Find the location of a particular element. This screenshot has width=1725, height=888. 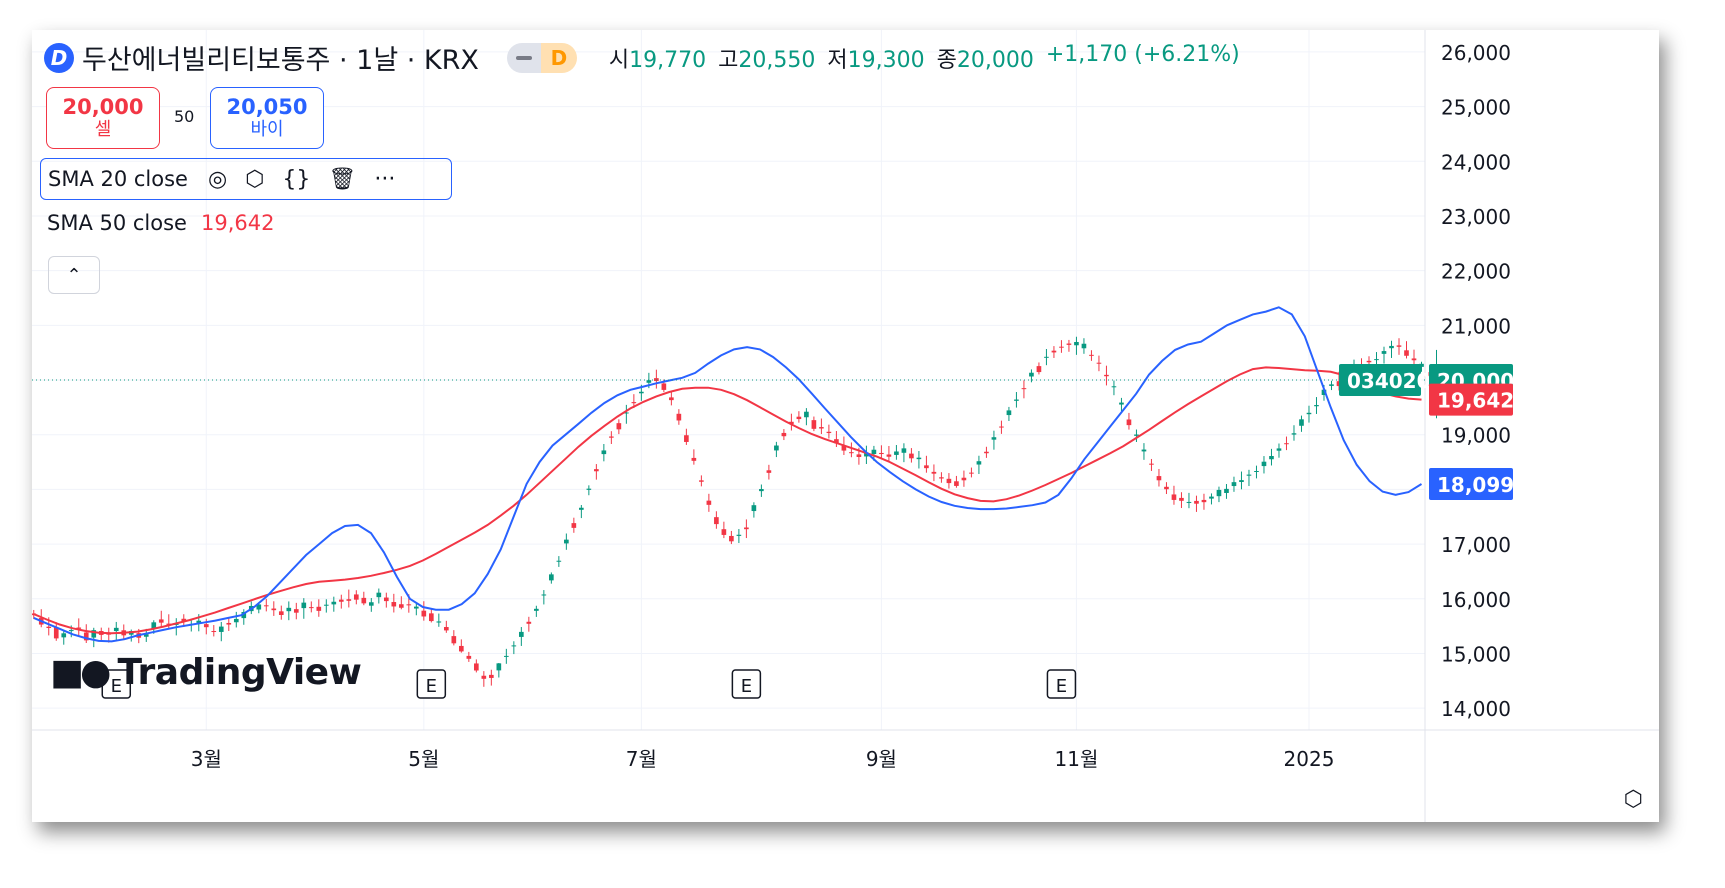

symbol-logo: D is located at coordinates (59, 57).